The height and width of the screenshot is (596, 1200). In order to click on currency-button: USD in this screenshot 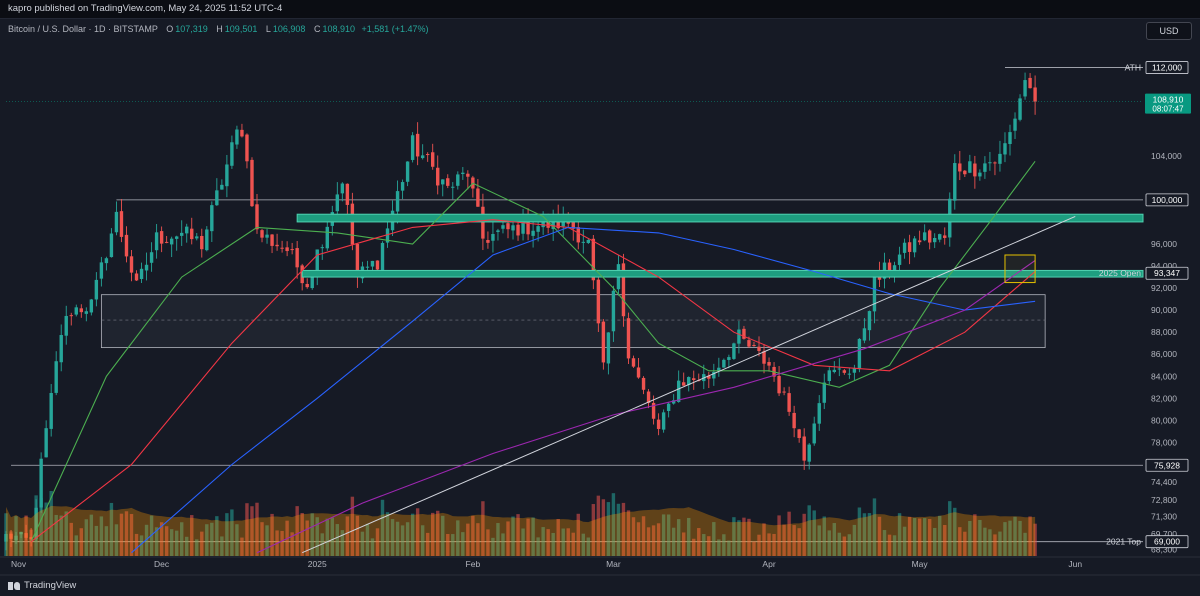, I will do `click(1169, 31)`.